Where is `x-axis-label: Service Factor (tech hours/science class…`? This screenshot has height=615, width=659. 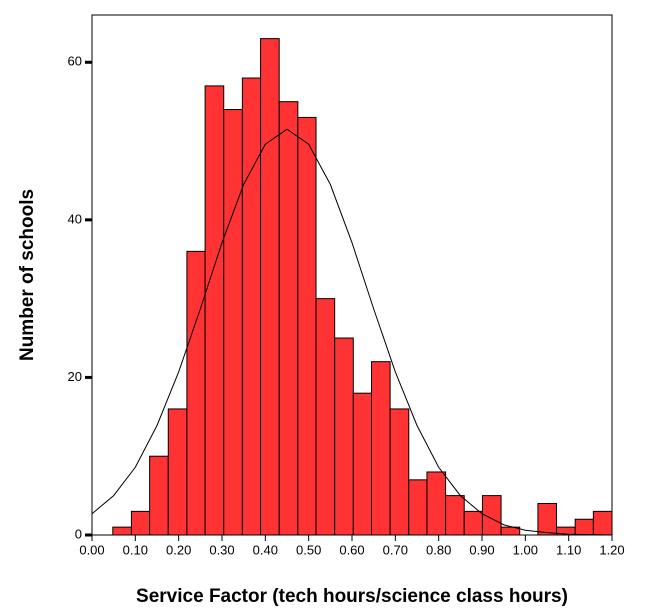
x-axis-label: Service Factor (tech hours/science class… is located at coordinates (352, 596).